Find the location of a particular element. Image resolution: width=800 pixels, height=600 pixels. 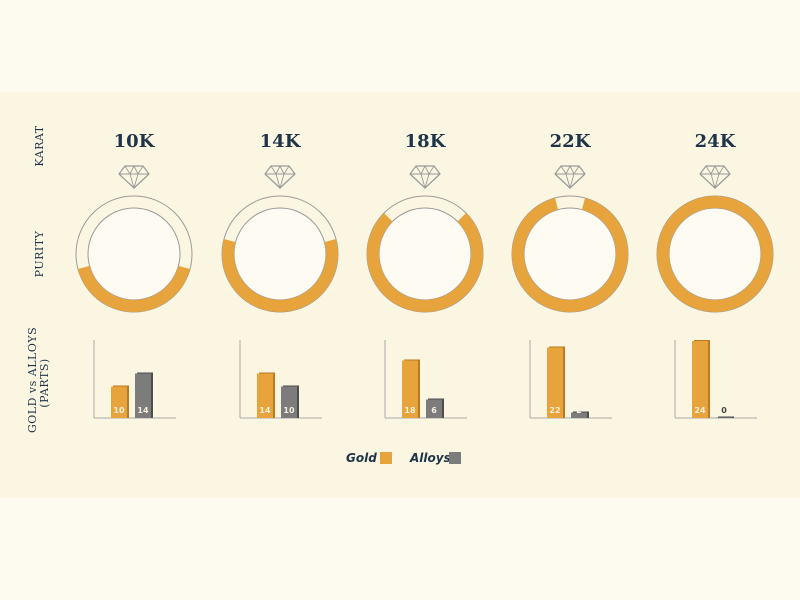

karat-label-24k: 24K is located at coordinates (715, 141).